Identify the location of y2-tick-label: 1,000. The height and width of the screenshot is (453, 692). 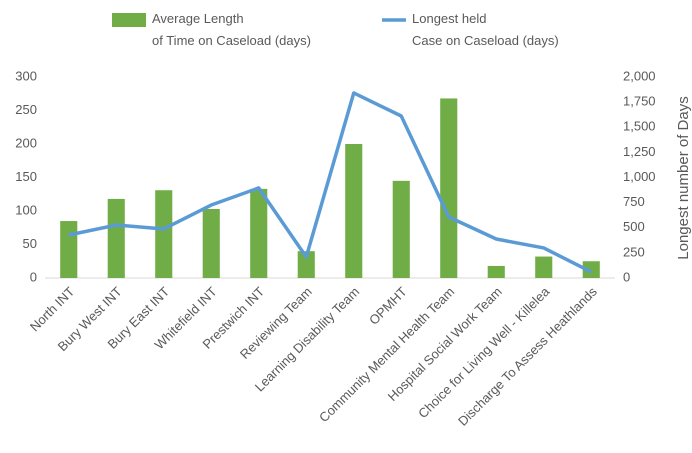
(639, 176).